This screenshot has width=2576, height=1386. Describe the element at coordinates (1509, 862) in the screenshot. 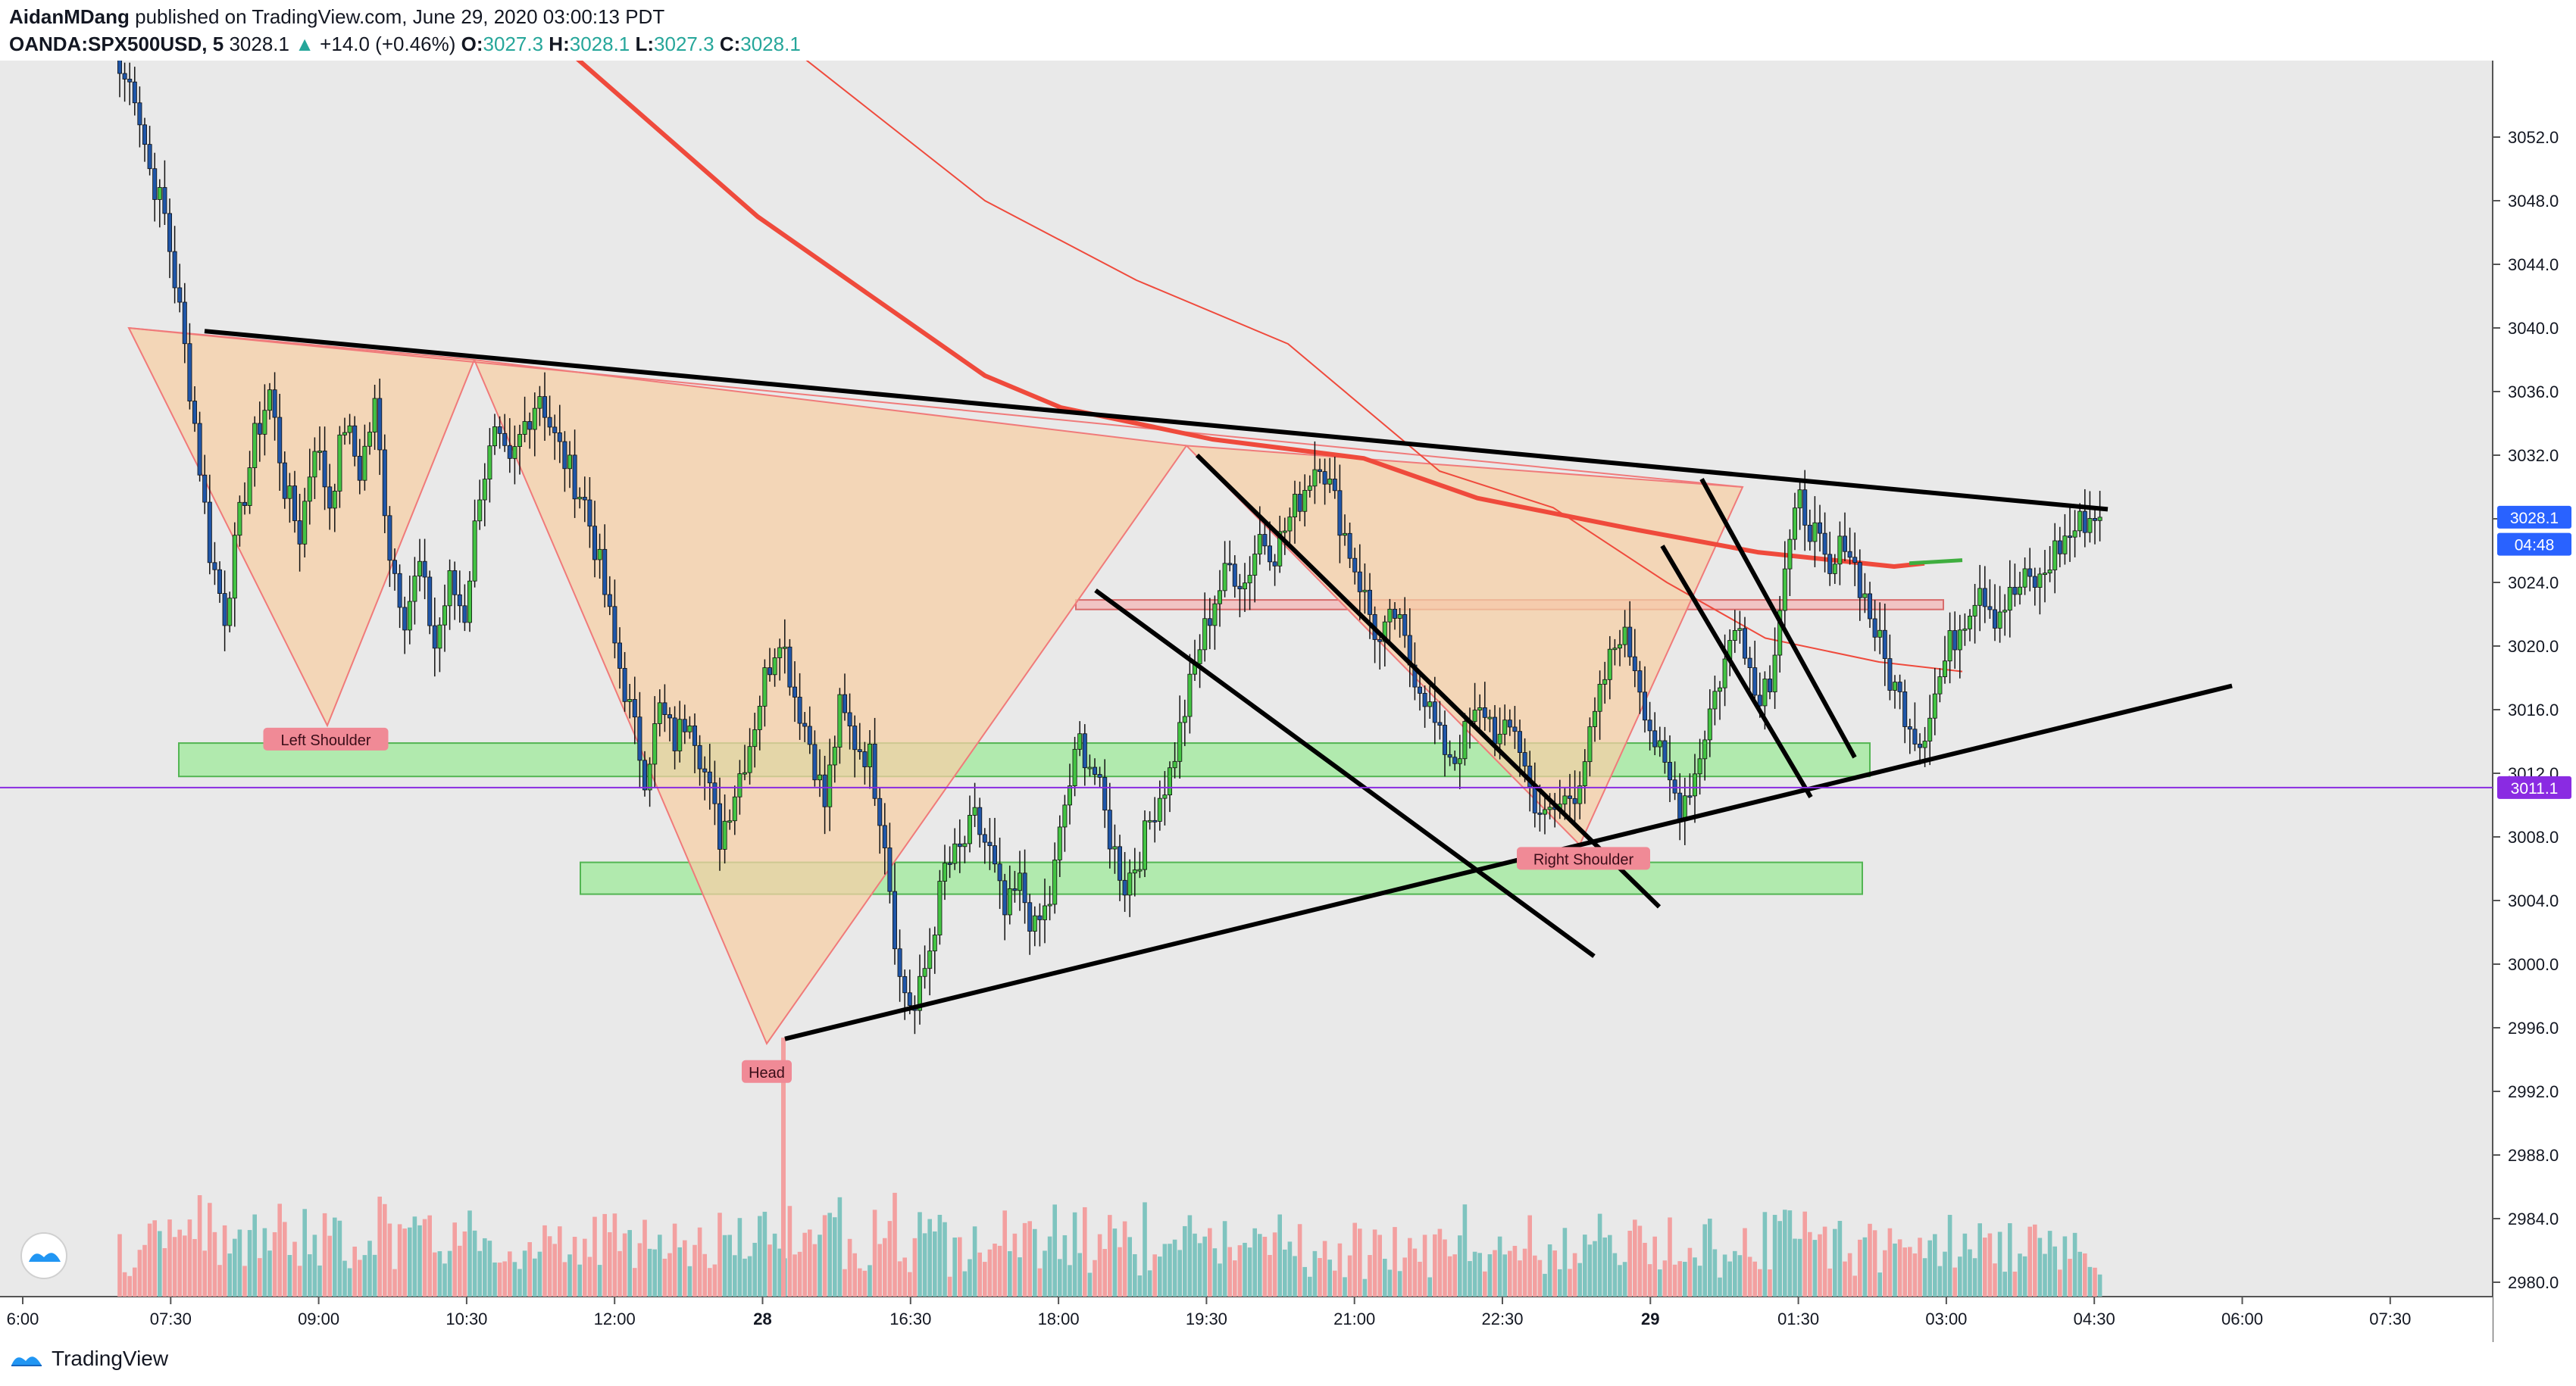

I see `rising-support-line` at that location.